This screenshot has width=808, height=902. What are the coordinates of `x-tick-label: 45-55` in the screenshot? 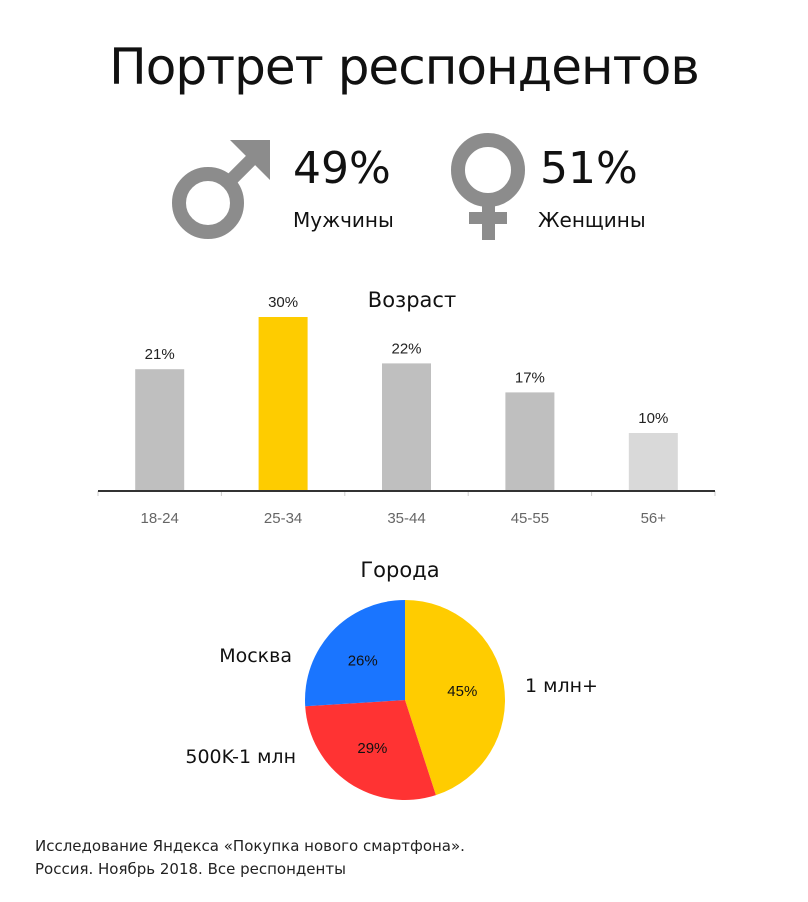 It's located at (530, 518).